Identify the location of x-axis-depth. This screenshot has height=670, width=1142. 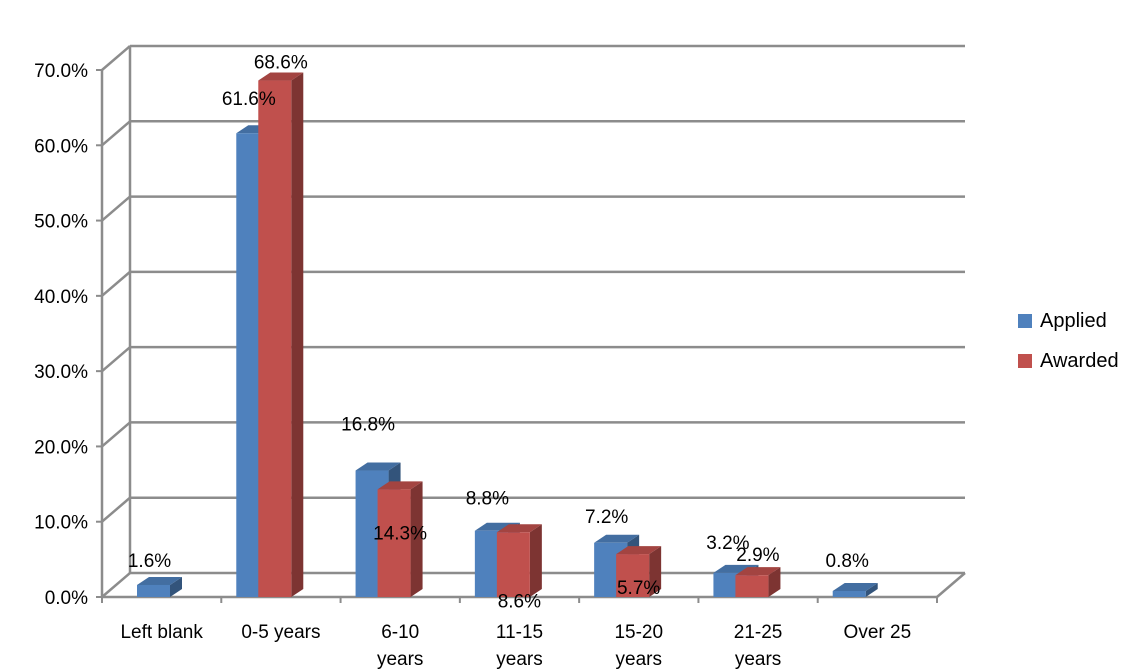
(951, 585).